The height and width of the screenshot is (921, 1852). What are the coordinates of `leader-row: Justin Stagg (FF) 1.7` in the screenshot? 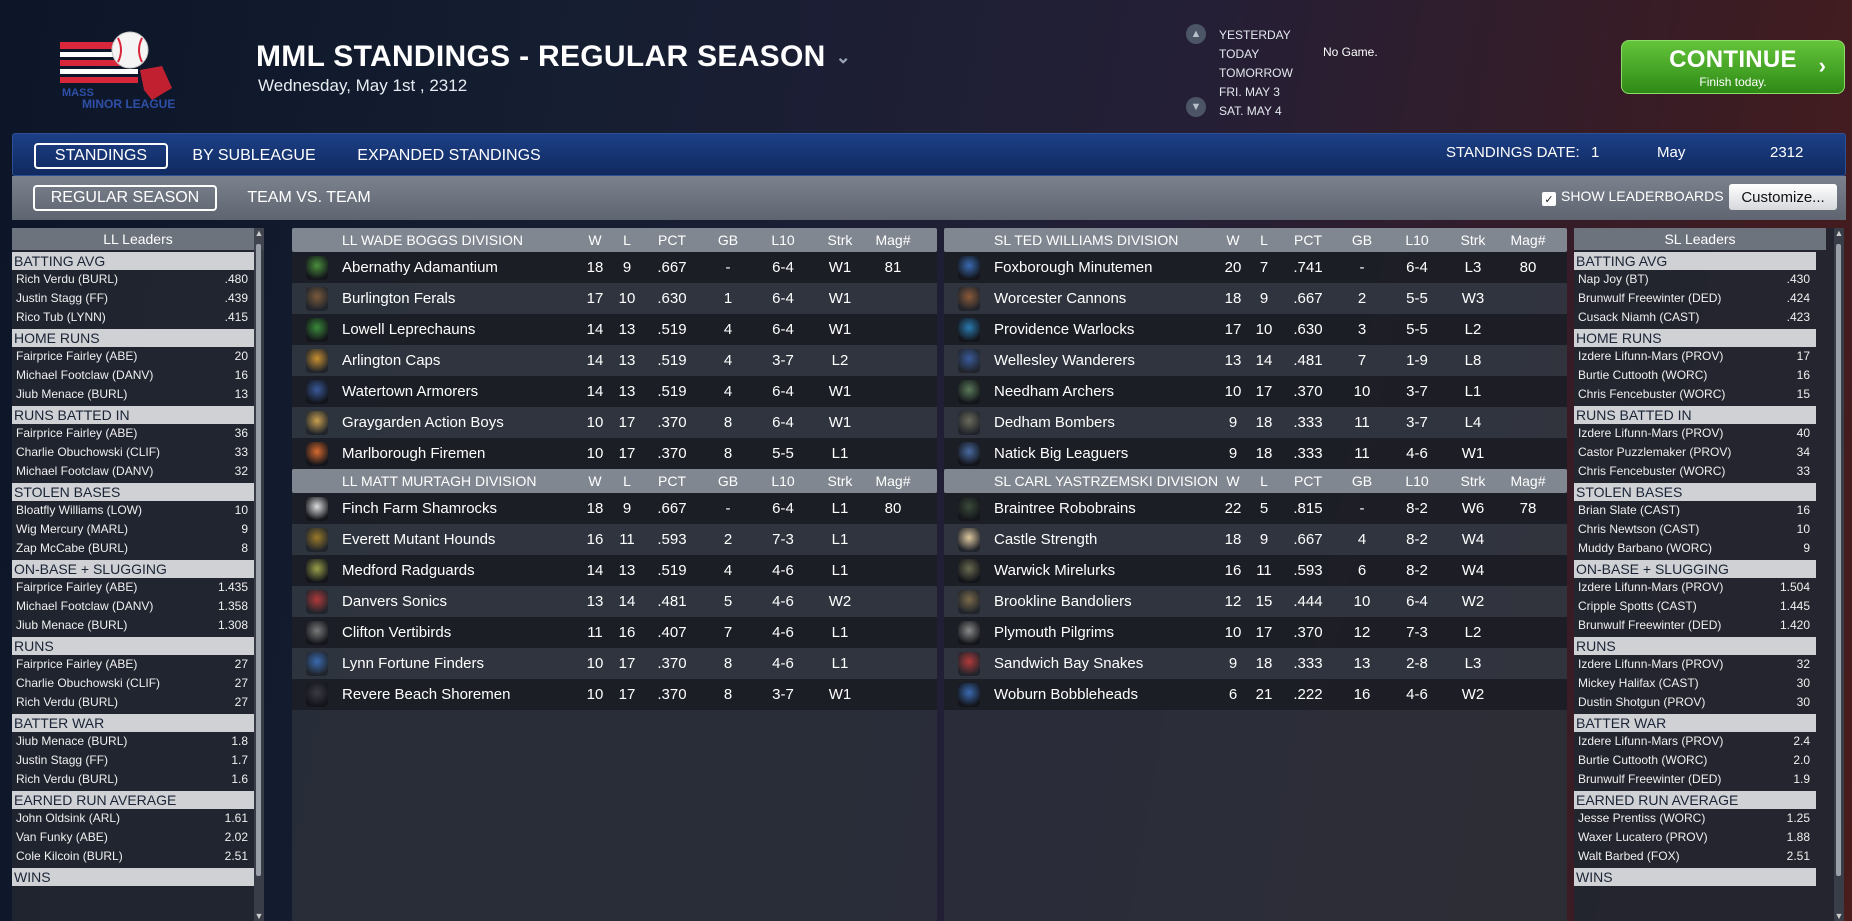 It's located at (133, 760).